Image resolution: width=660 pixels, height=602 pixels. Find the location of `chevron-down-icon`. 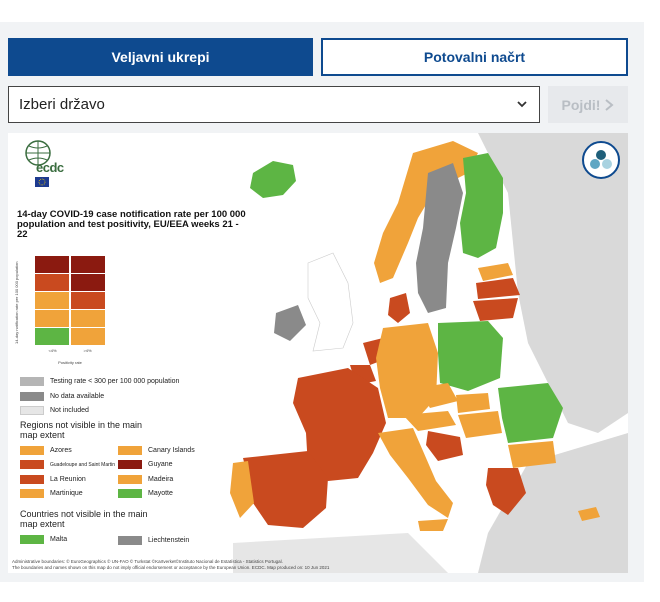

chevron-down-icon is located at coordinates (522, 104).